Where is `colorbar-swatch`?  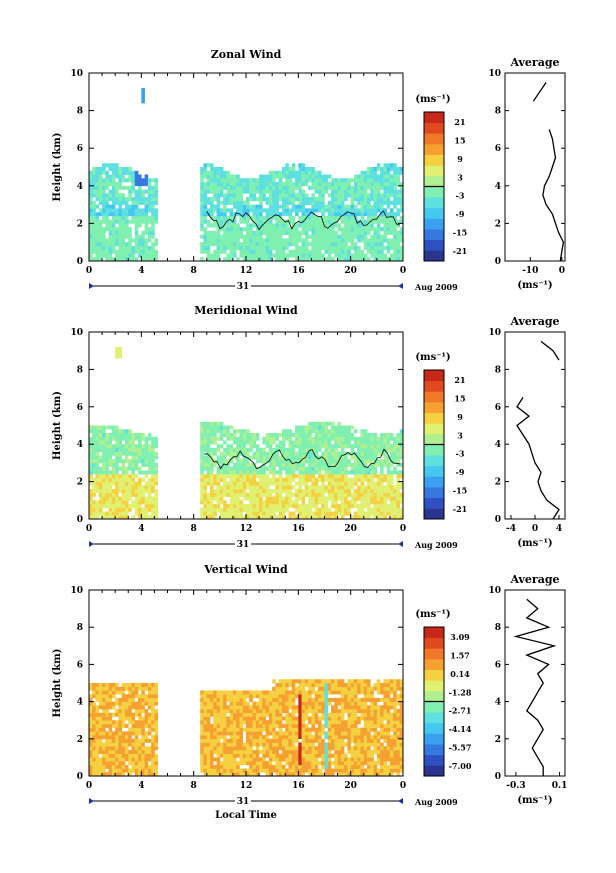
colorbar-swatch is located at coordinates (434, 471).